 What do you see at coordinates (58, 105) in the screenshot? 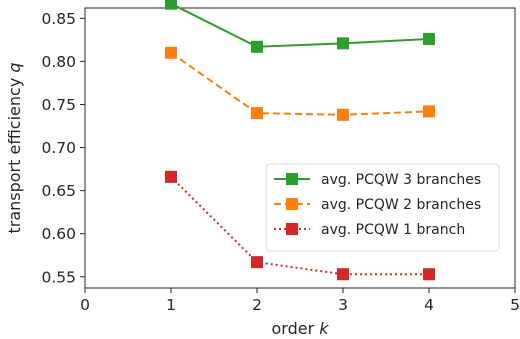
I see `y-tick-label: 0.75` at bounding box center [58, 105].